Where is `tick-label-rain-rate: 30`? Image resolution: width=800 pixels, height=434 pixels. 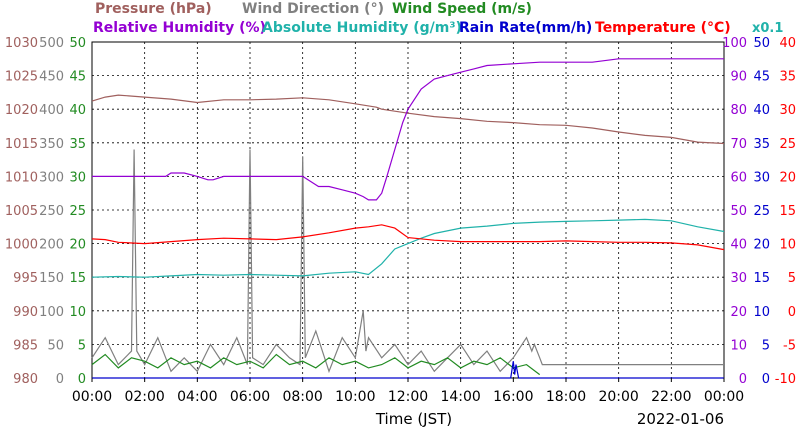 tick-label-rain-rate: 30 is located at coordinates (761, 177).